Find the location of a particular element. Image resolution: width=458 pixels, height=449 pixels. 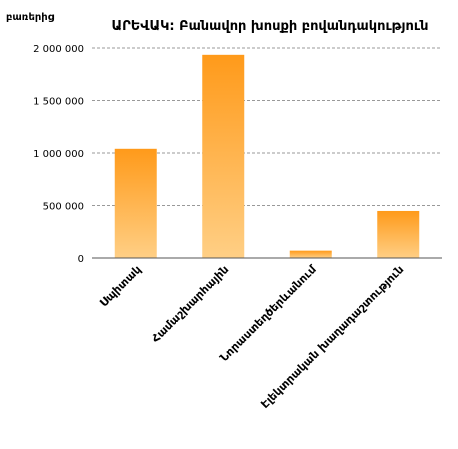

y-axis-ticks: 0 500 000 1 000 000 1 500 000 2 000 000 is located at coordinates (58, 154).